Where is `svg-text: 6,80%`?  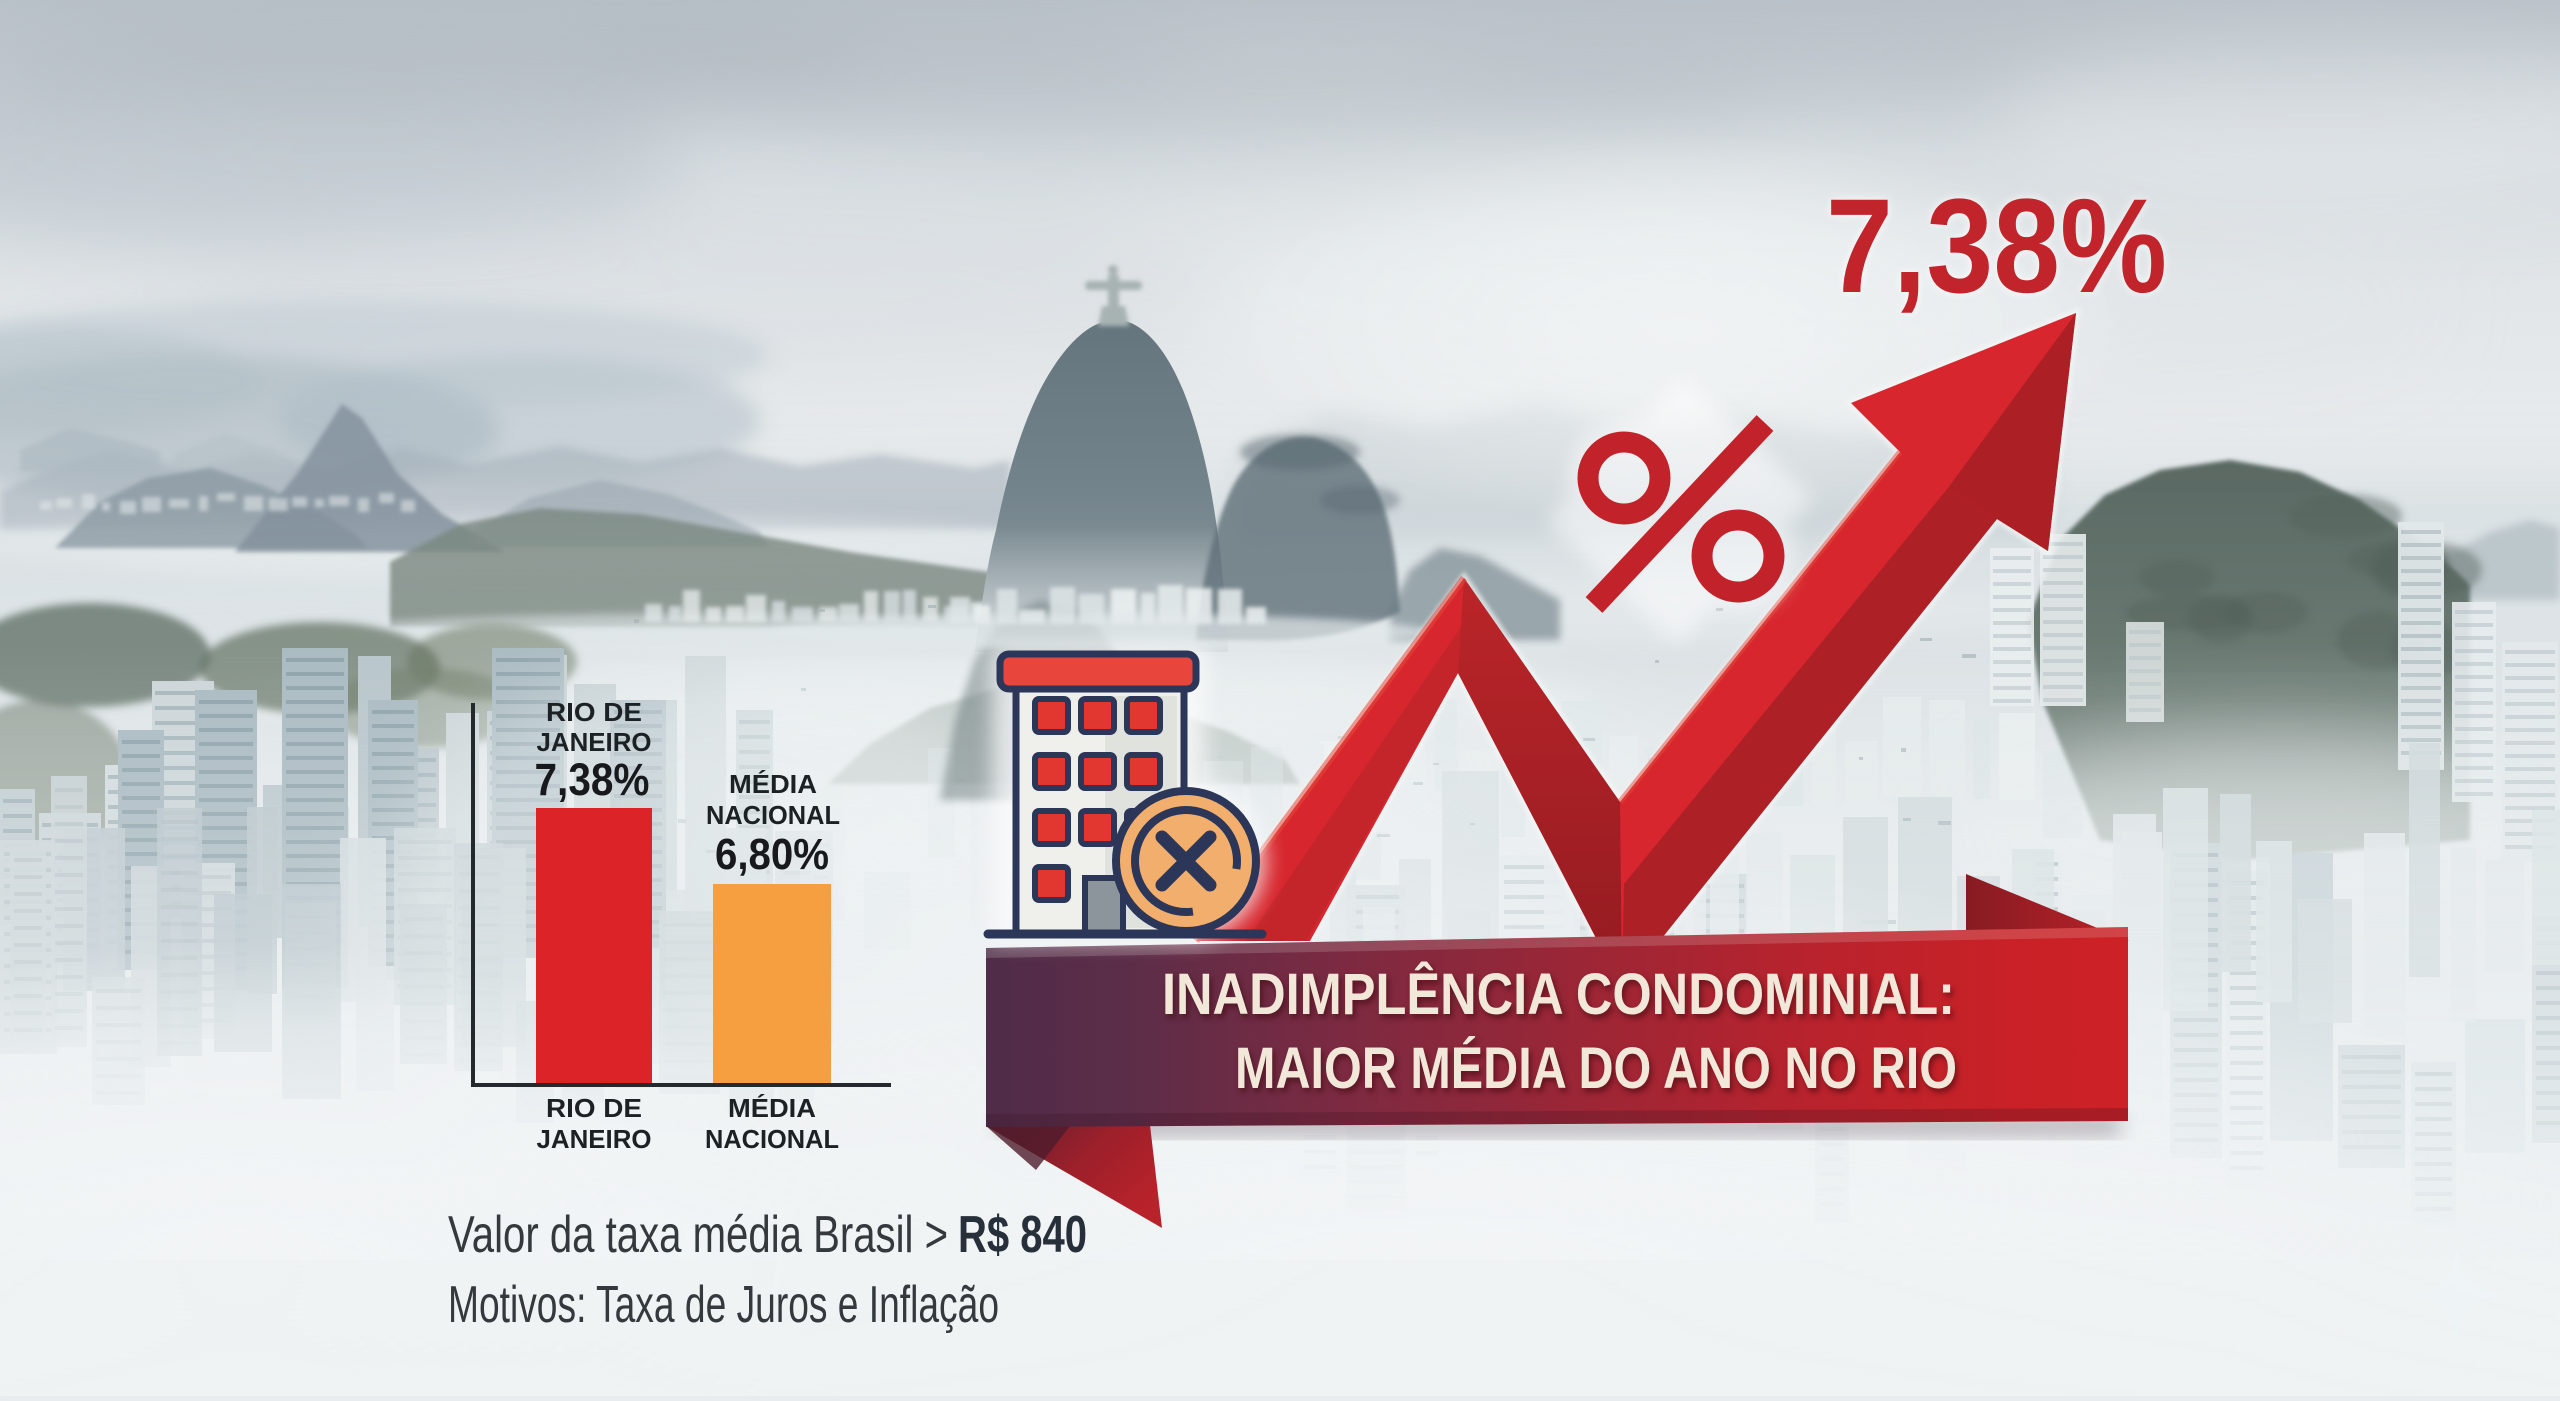
svg-text: 6,80% is located at coordinates (772, 854).